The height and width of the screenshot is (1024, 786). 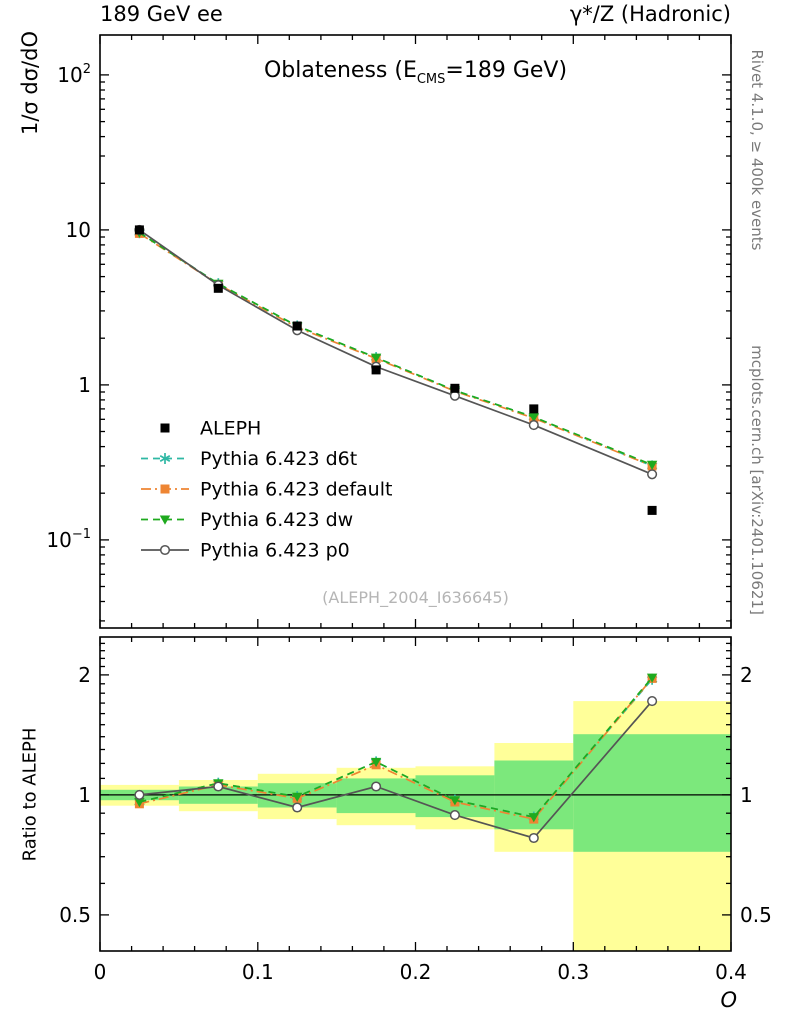 What do you see at coordinates (230, 429) in the screenshot?
I see `legend-label-aleph: ALEPH` at bounding box center [230, 429].